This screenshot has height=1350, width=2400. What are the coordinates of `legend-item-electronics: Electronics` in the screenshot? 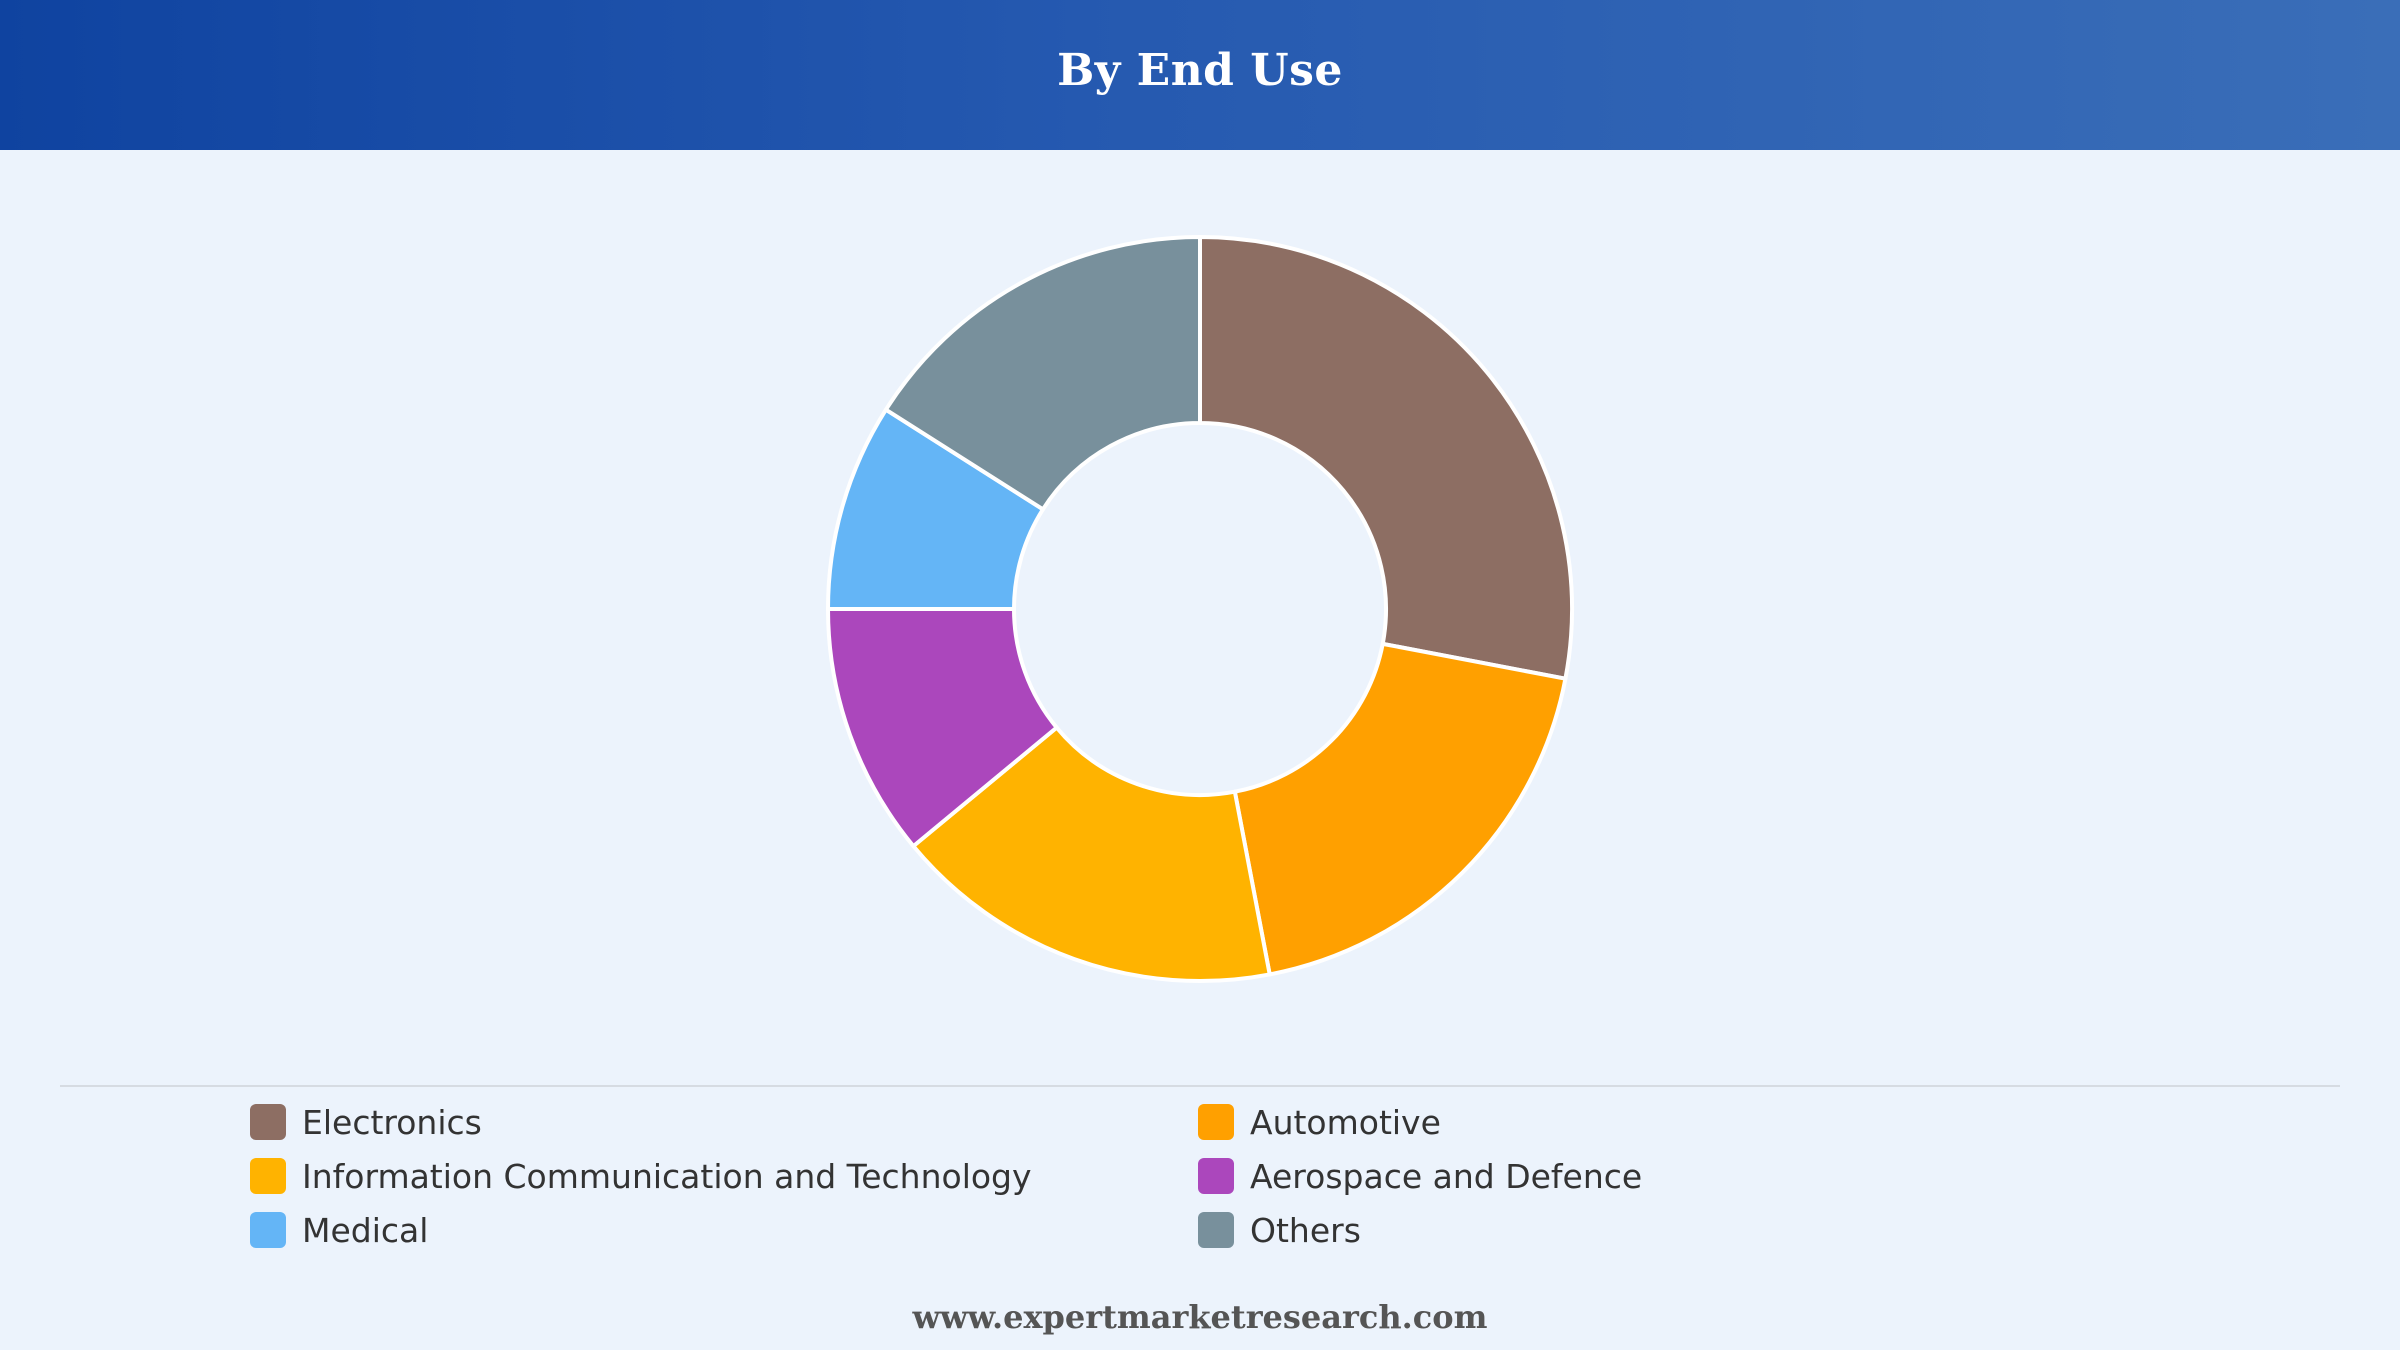 It's located at (724, 1122).